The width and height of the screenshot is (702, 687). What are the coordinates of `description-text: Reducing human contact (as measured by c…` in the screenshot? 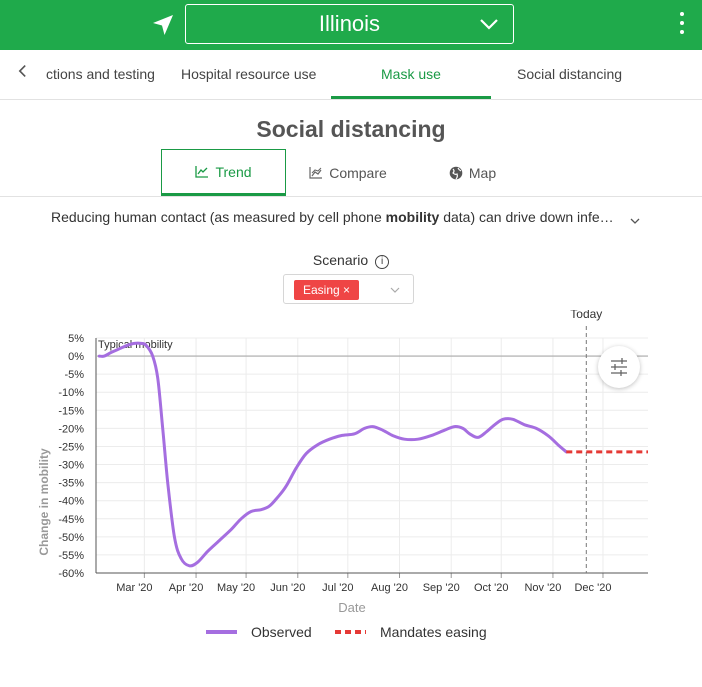 It's located at (332, 217).